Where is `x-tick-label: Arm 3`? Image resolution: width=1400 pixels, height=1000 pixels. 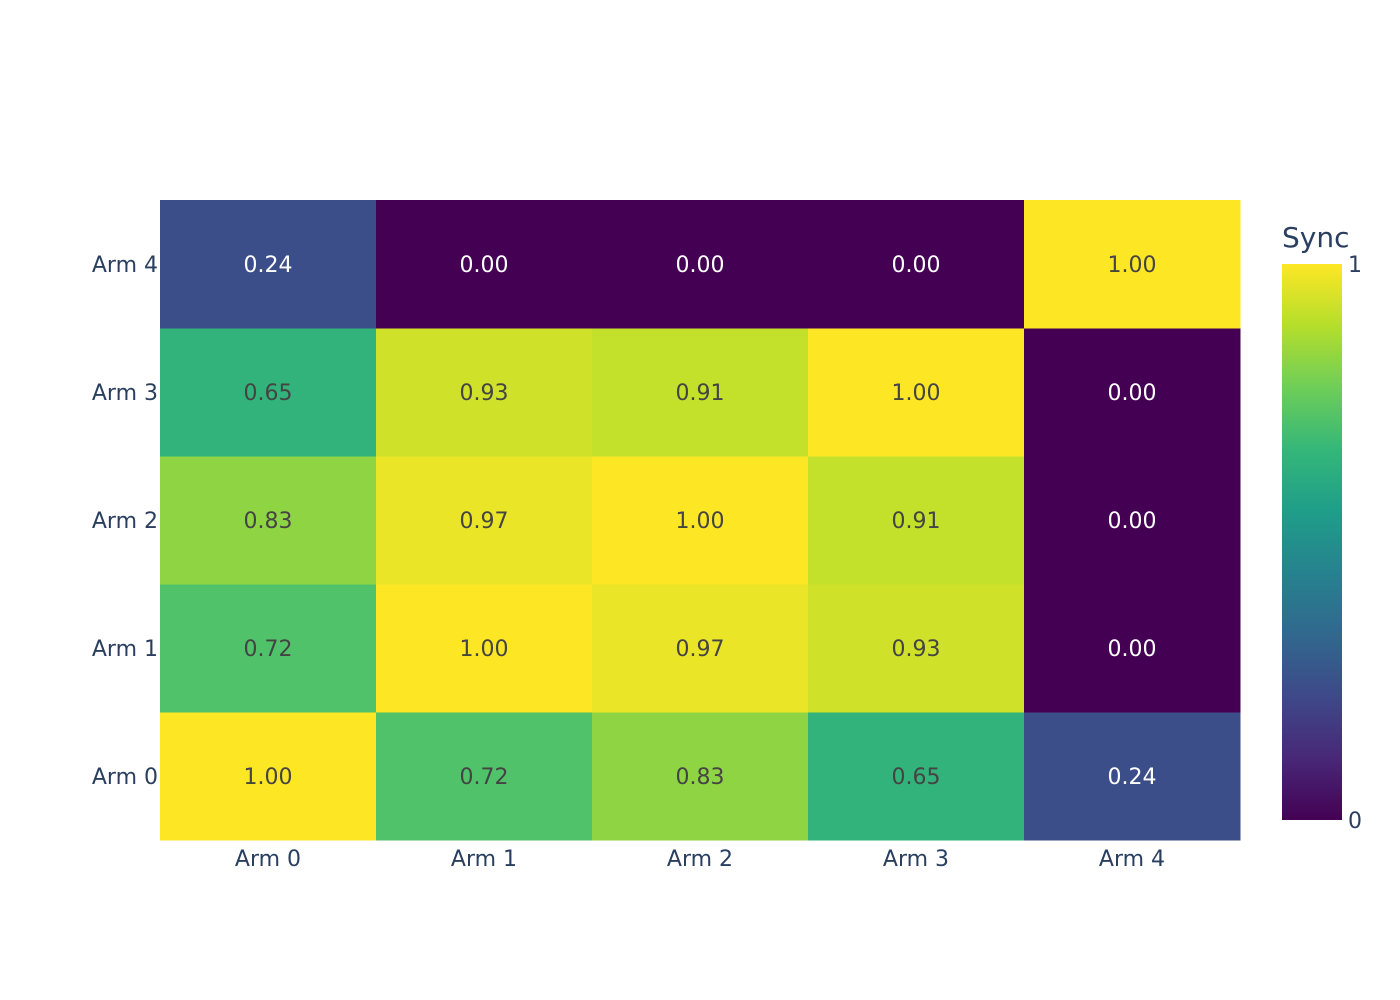
x-tick-label: Arm 3 is located at coordinates (916, 859).